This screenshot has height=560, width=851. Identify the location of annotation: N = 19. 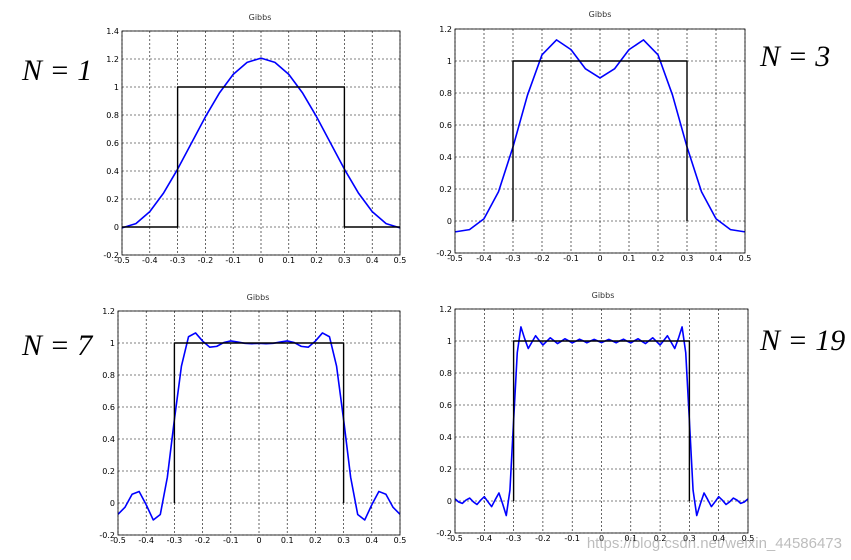
(802, 340).